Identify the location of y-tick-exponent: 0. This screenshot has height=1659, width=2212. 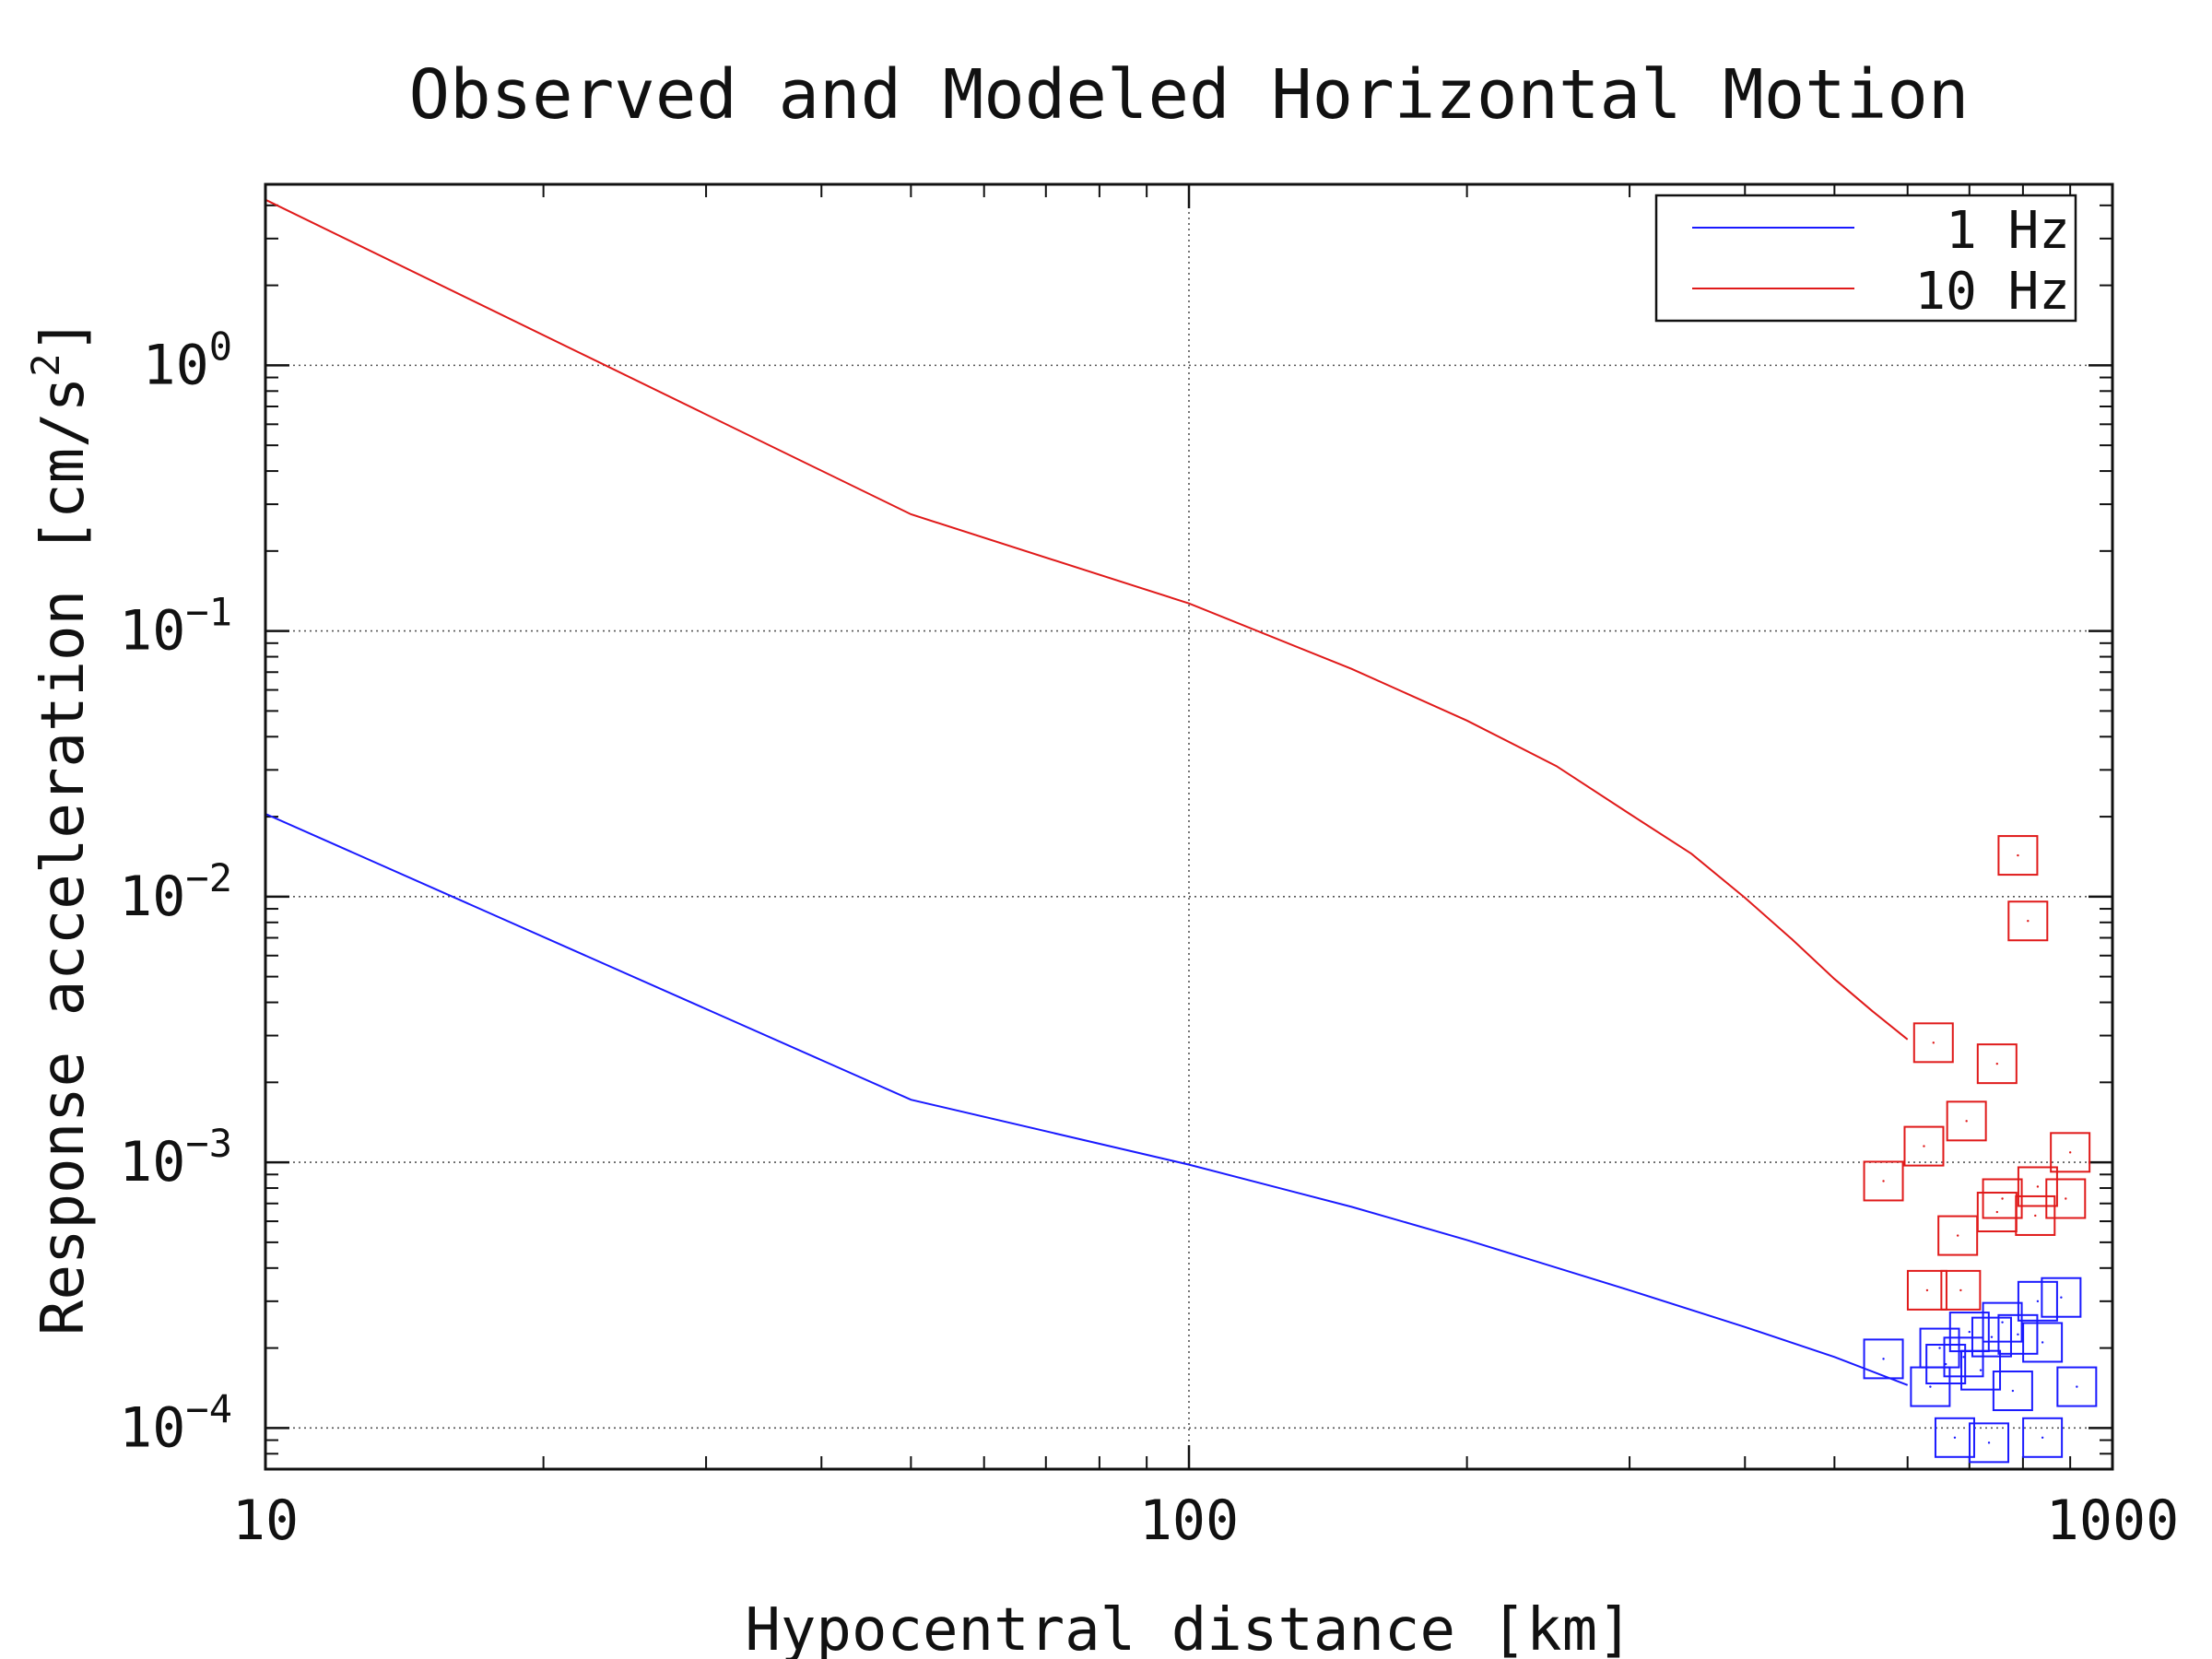
(220, 346).